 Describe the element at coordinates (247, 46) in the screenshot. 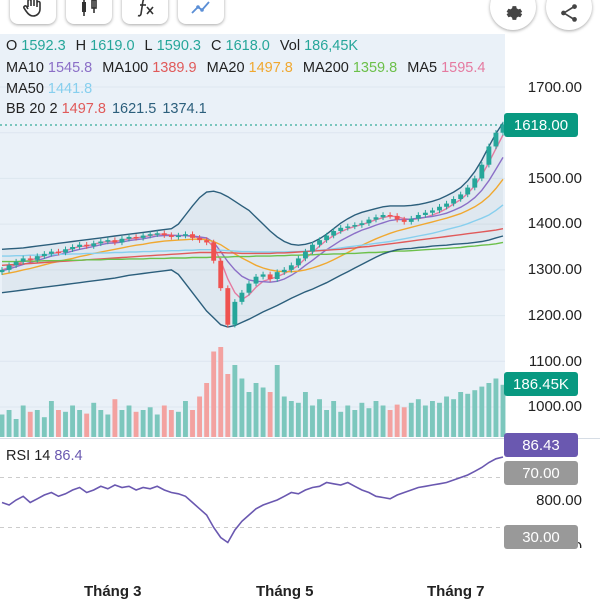

I see `close-value: 1618.0` at that location.